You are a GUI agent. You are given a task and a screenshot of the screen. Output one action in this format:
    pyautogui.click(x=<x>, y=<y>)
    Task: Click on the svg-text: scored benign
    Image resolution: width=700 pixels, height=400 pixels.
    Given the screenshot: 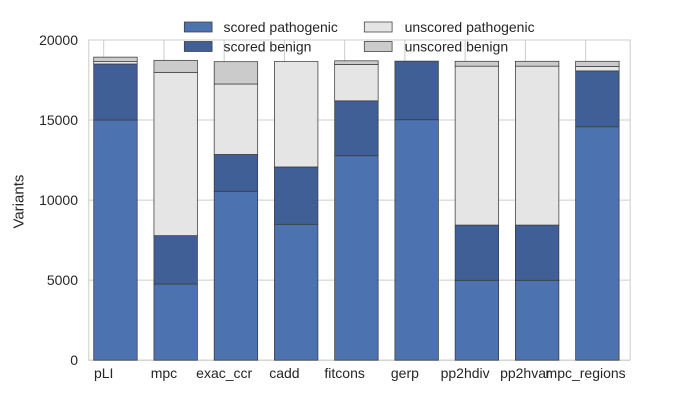 What is the action you would take?
    pyautogui.click(x=268, y=46)
    